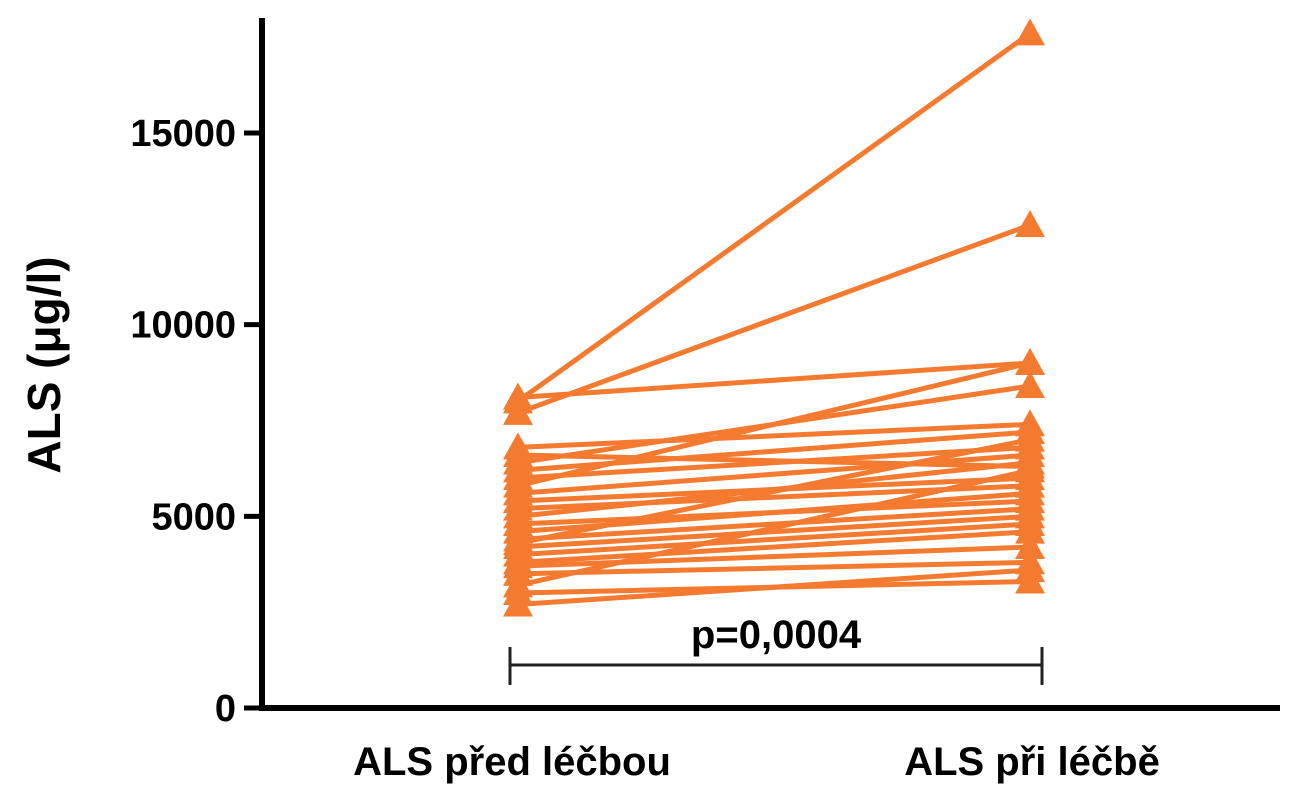 Image resolution: width=1305 pixels, height=800 pixels. Describe the element at coordinates (44, 364) in the screenshot. I see `y-axis-title: ALS (μg/l)` at that location.